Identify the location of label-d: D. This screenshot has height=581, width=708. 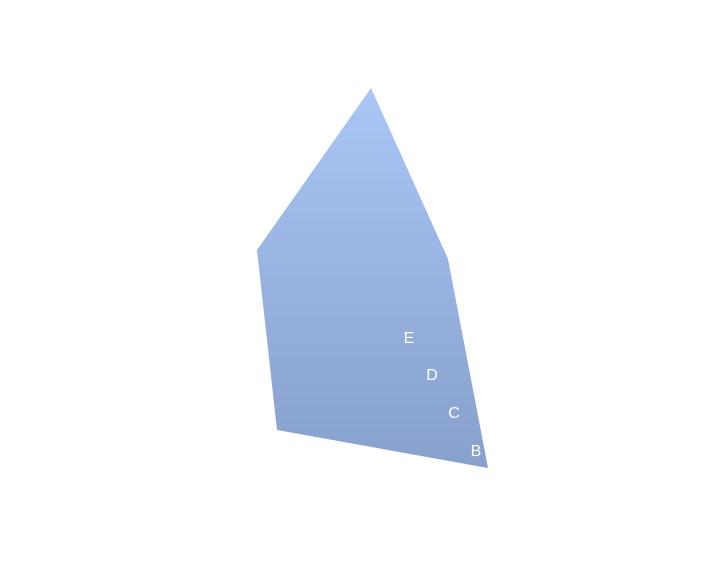
(432, 375).